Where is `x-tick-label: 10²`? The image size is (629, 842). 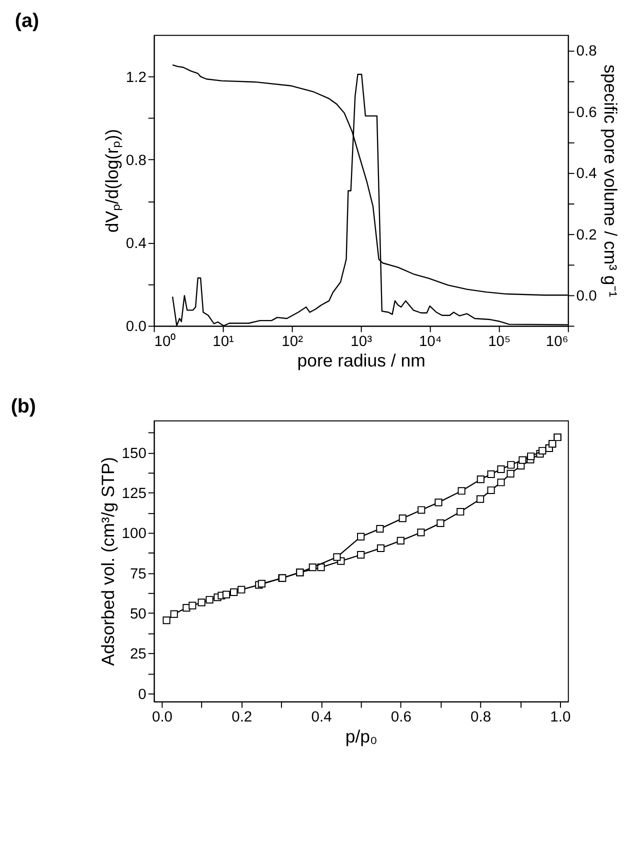 x-tick-label: 10² is located at coordinates (293, 342).